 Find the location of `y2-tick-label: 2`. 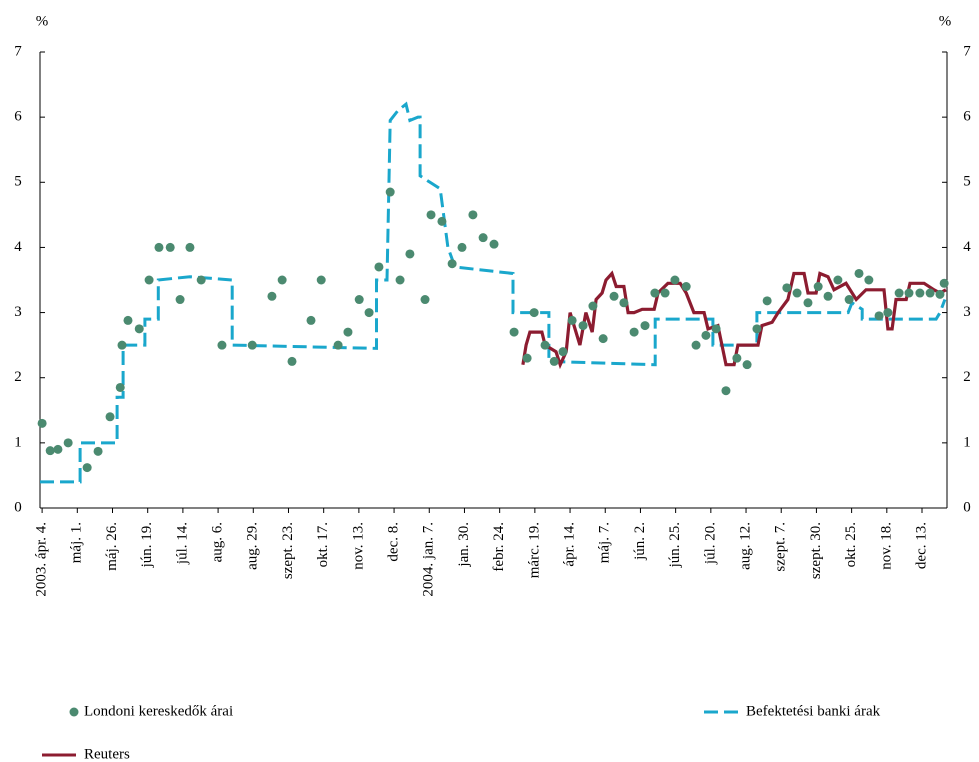

y2-tick-label: 2 is located at coordinates (967, 377).